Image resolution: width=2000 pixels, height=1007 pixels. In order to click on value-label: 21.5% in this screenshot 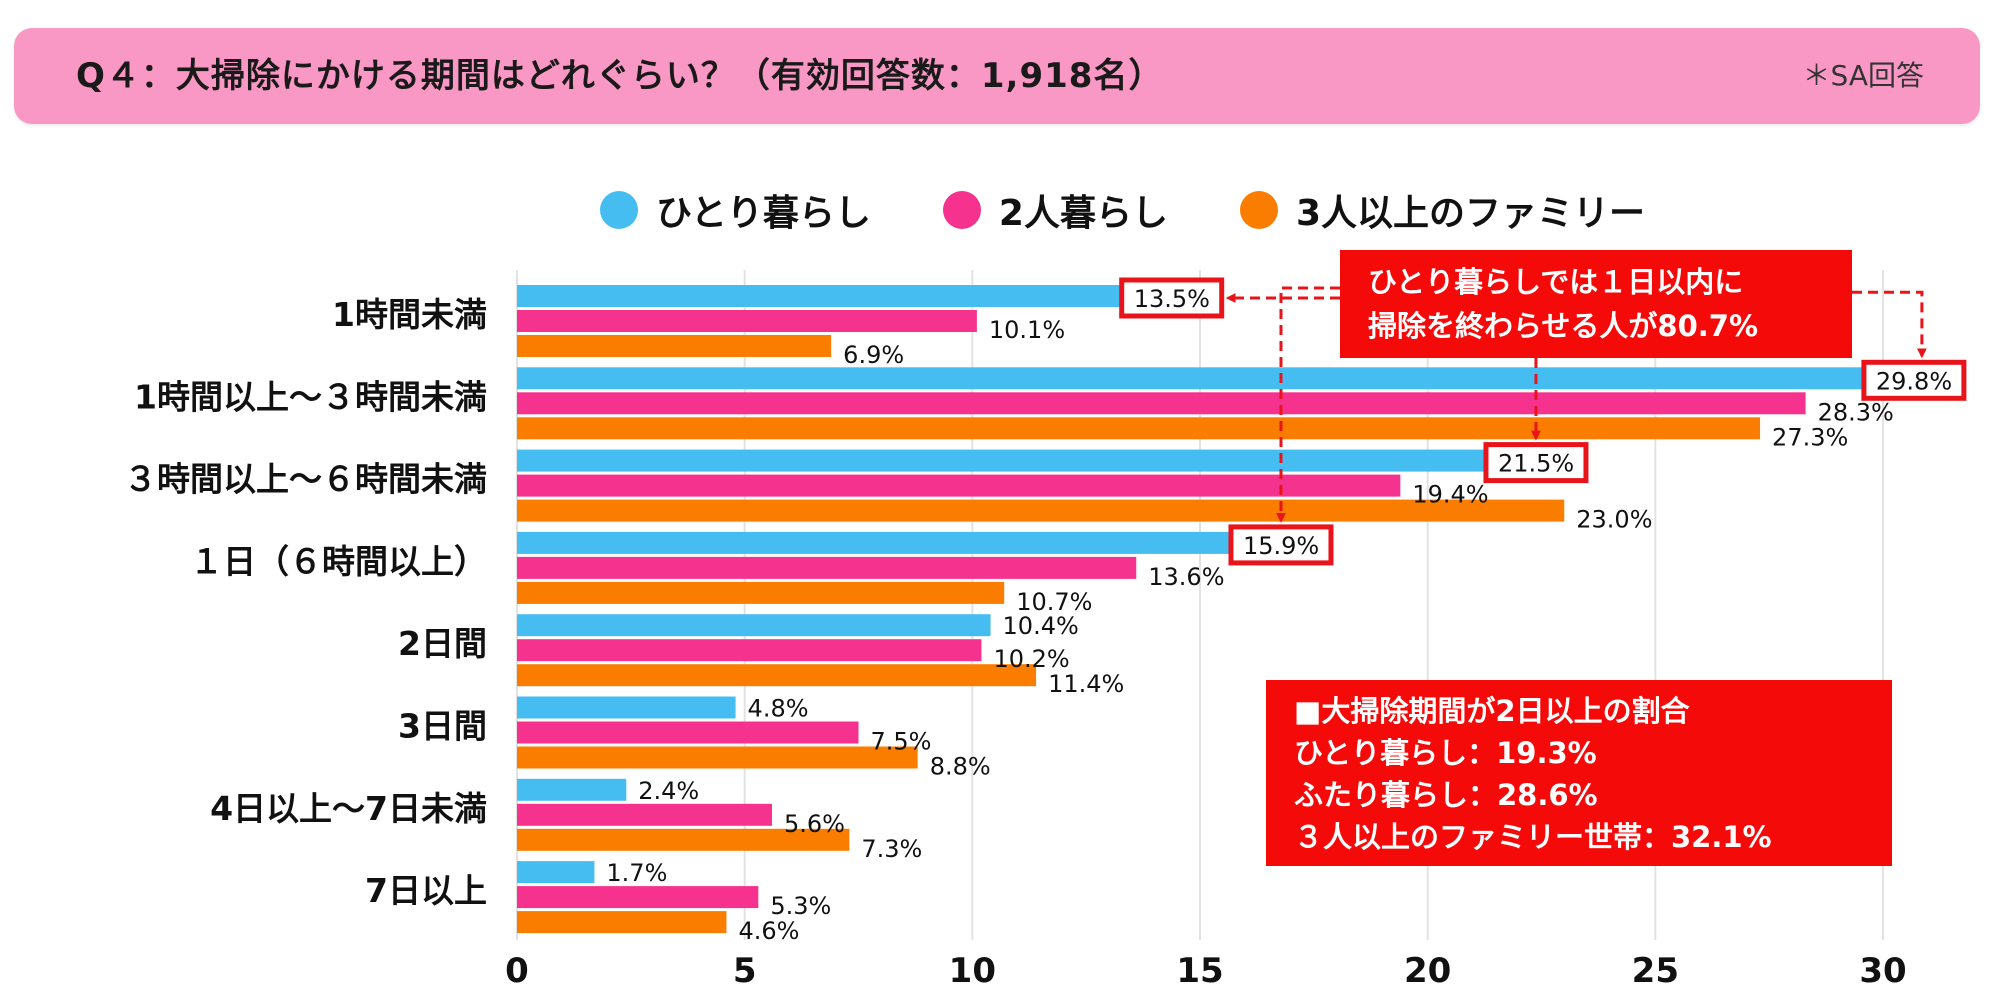, I will do `click(1536, 464)`.